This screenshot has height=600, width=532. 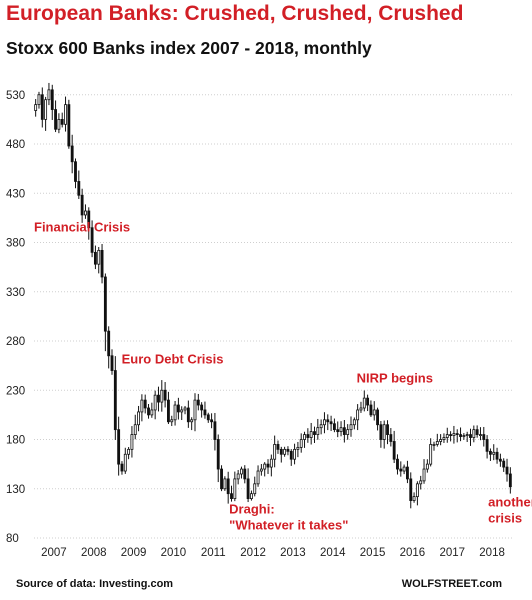 What do you see at coordinates (15, 244) in the screenshot?
I see `y-tick-label: 380` at bounding box center [15, 244].